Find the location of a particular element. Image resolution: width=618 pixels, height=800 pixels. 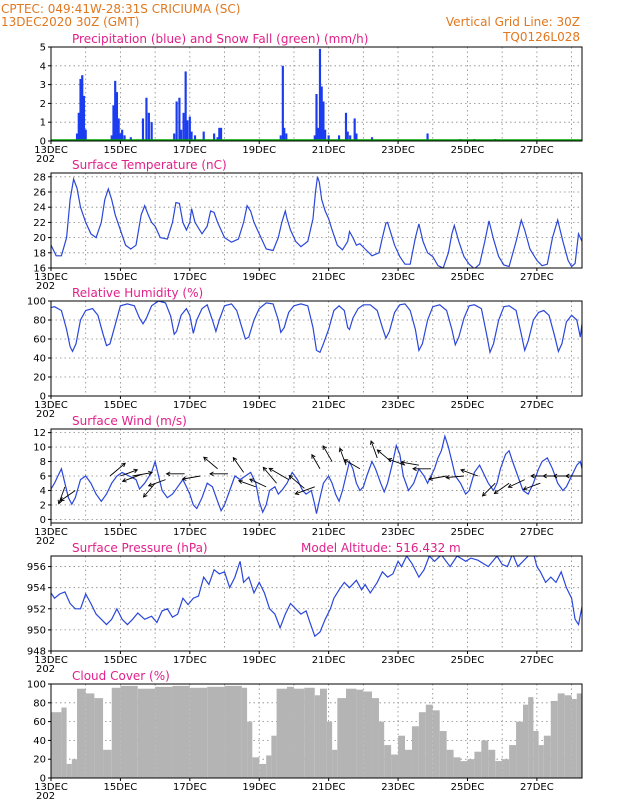

y-tick-label: 24 is located at coordinates (39, 208).